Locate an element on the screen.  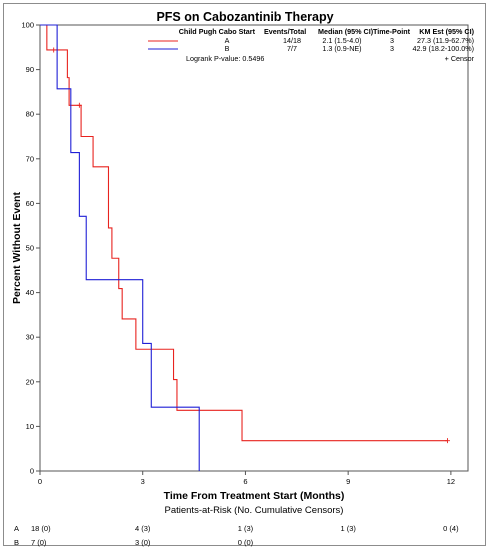
legend-b-group: B is located at coordinates (227, 48).